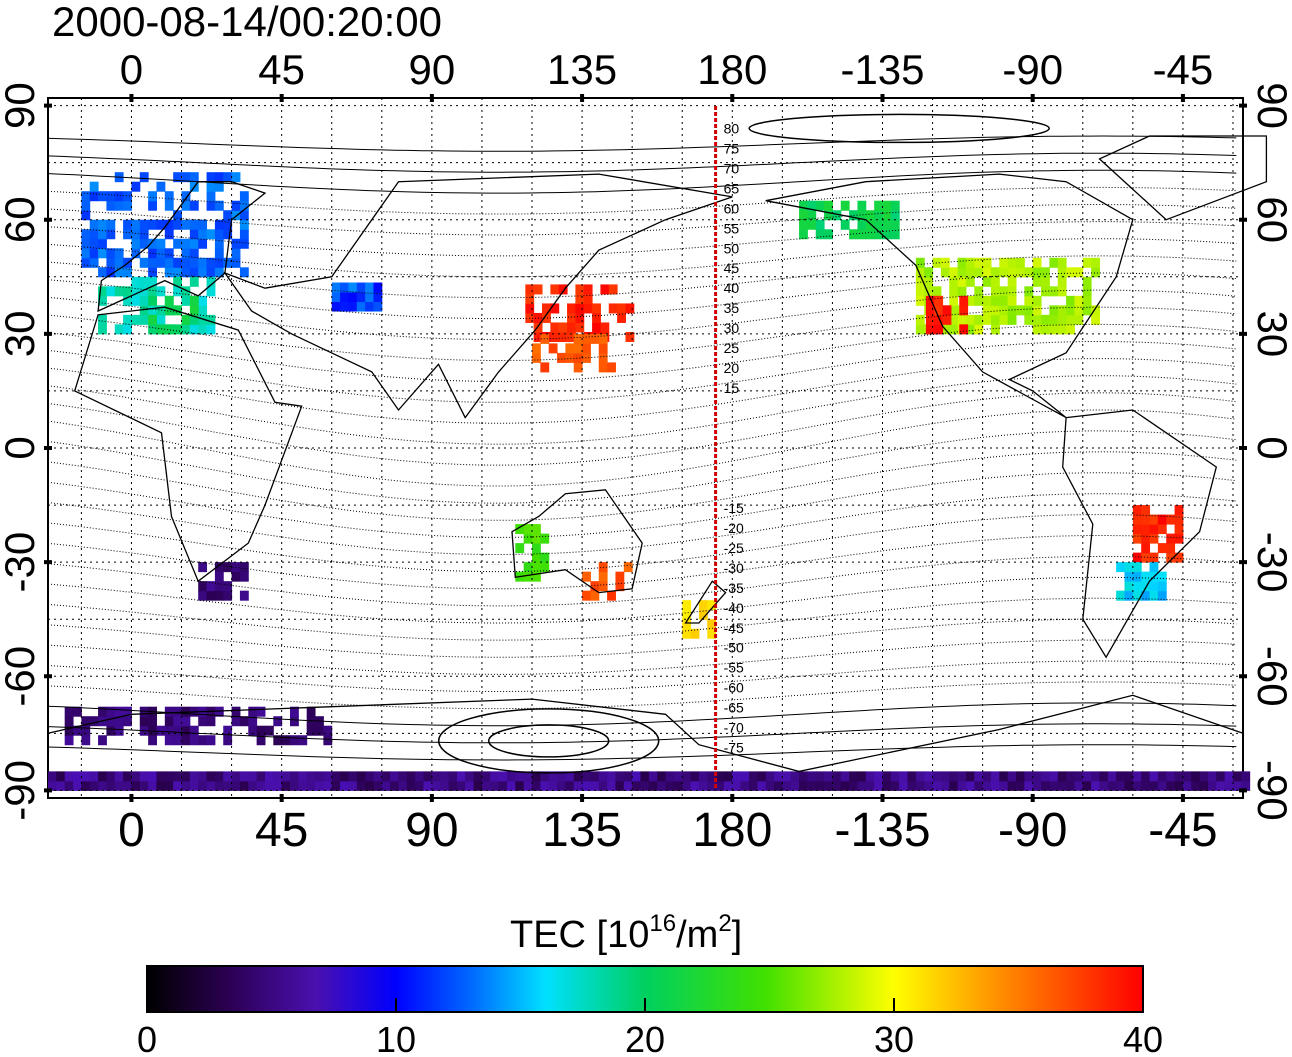  I want to click on contour-label: 25, so click(732, 348).